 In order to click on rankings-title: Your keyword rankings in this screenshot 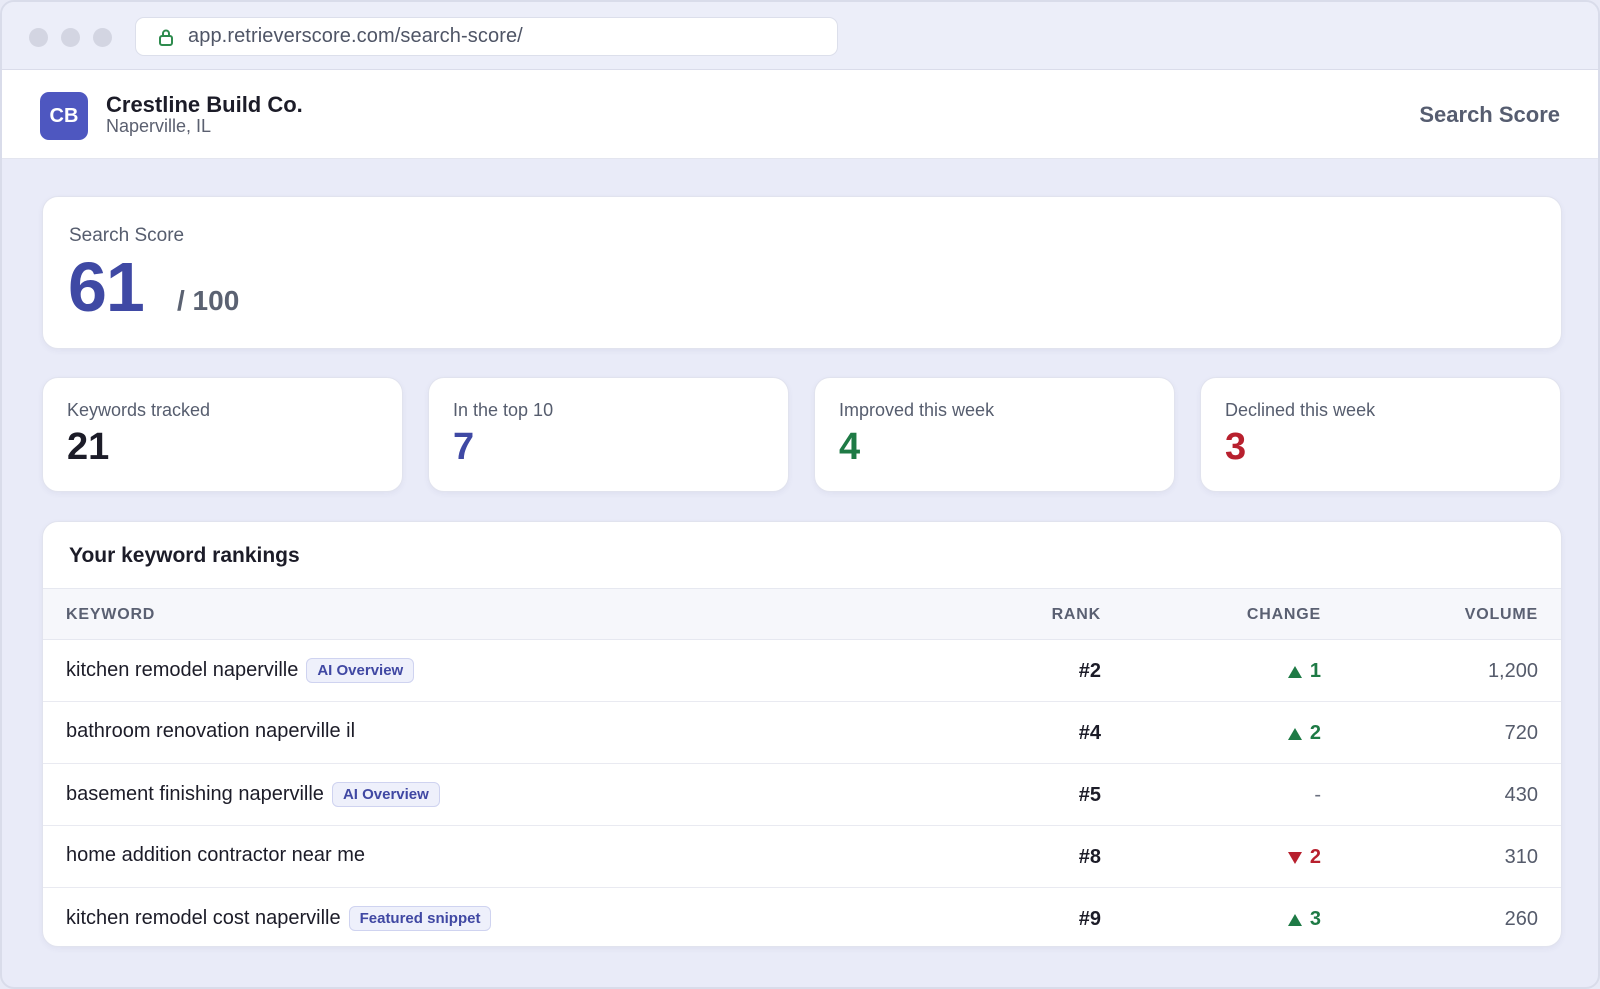, I will do `click(184, 555)`.